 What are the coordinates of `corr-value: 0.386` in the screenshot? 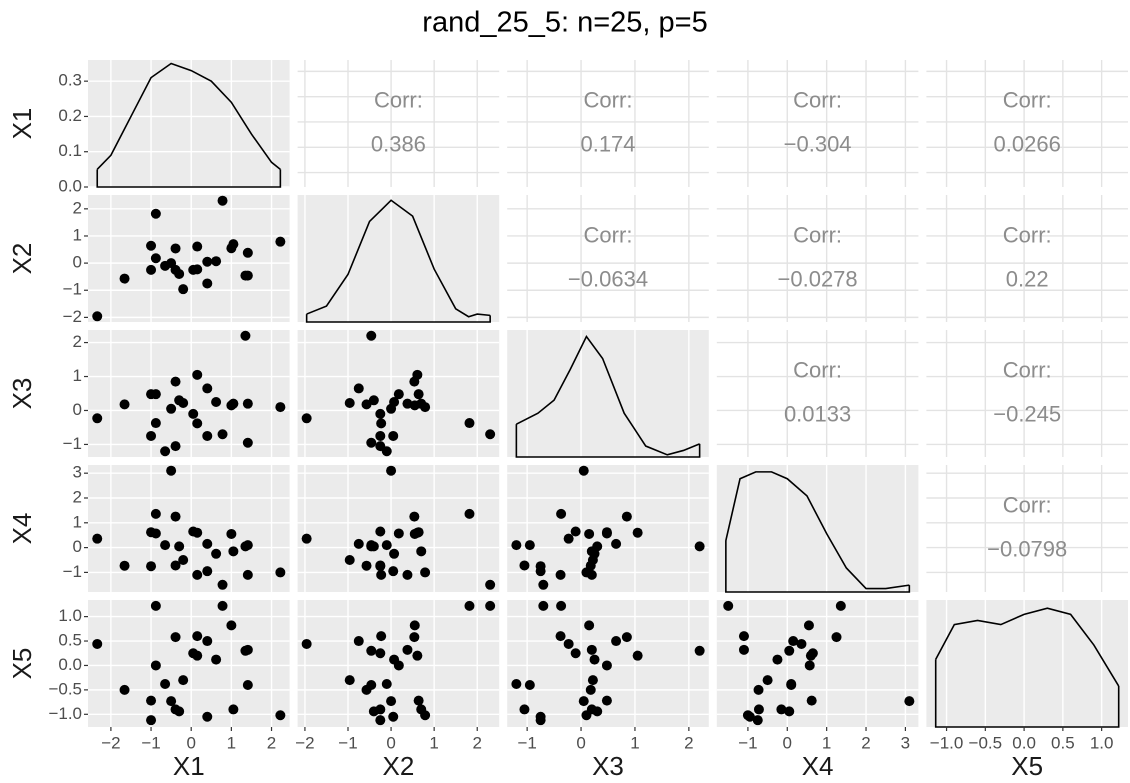 It's located at (398, 143).